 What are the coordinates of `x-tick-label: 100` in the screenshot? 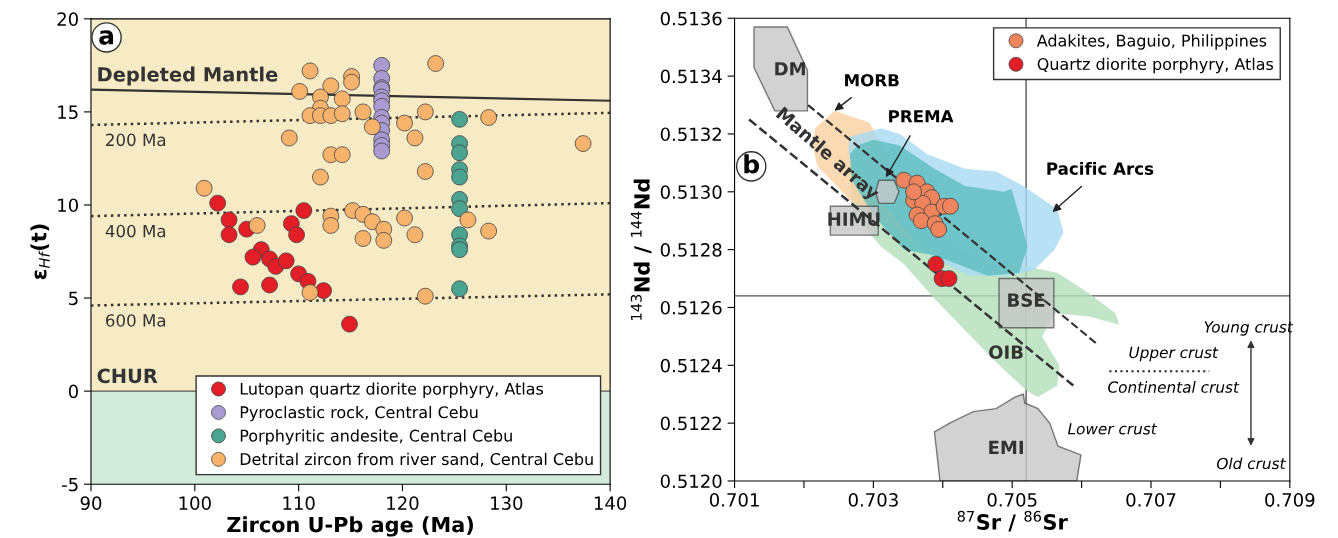 It's located at (195, 503).